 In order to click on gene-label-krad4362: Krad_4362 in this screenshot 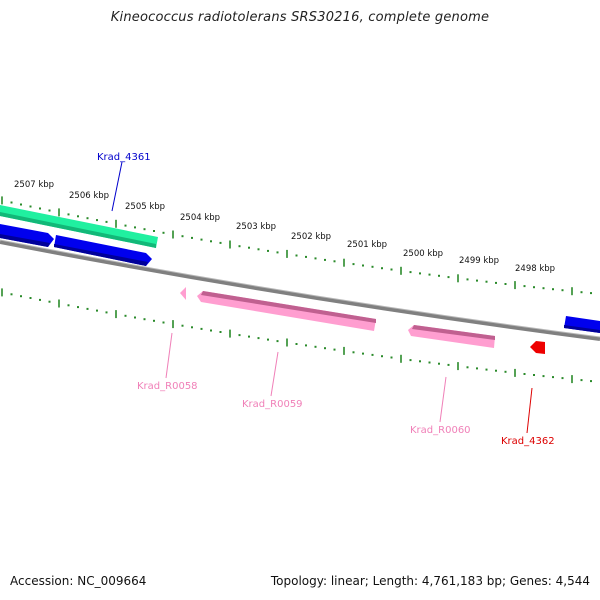, I will do `click(528, 441)`.